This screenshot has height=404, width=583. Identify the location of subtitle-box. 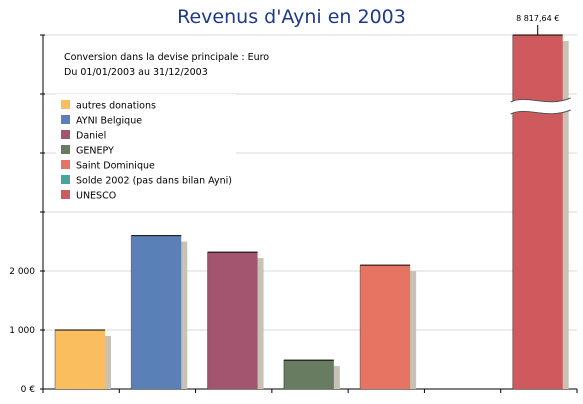
(175, 63).